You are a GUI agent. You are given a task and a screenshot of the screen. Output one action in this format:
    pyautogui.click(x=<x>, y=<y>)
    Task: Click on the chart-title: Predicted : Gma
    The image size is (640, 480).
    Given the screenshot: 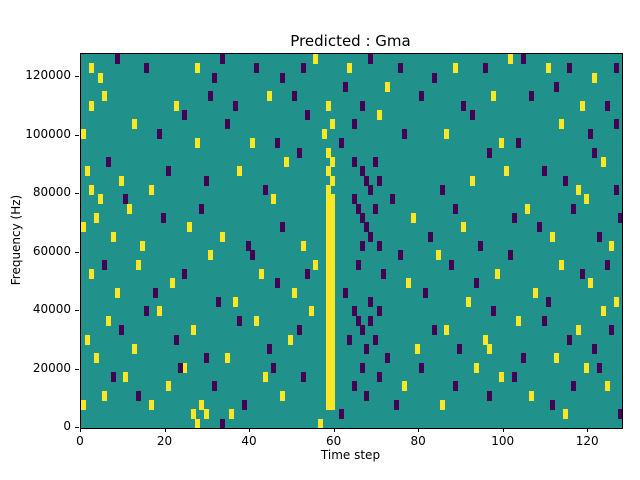 What is the action you would take?
    pyautogui.click(x=350, y=41)
    